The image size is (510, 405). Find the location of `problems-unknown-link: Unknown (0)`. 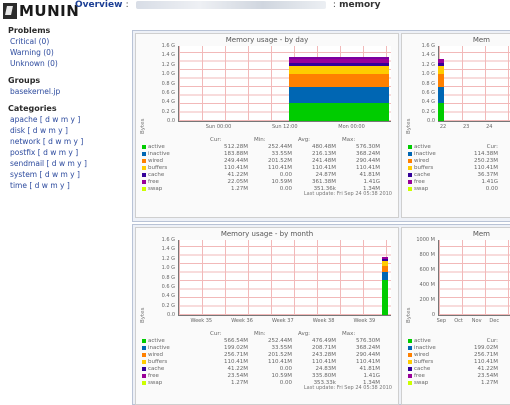

problems-unknown-link: Unknown (0) is located at coordinates (34, 63).